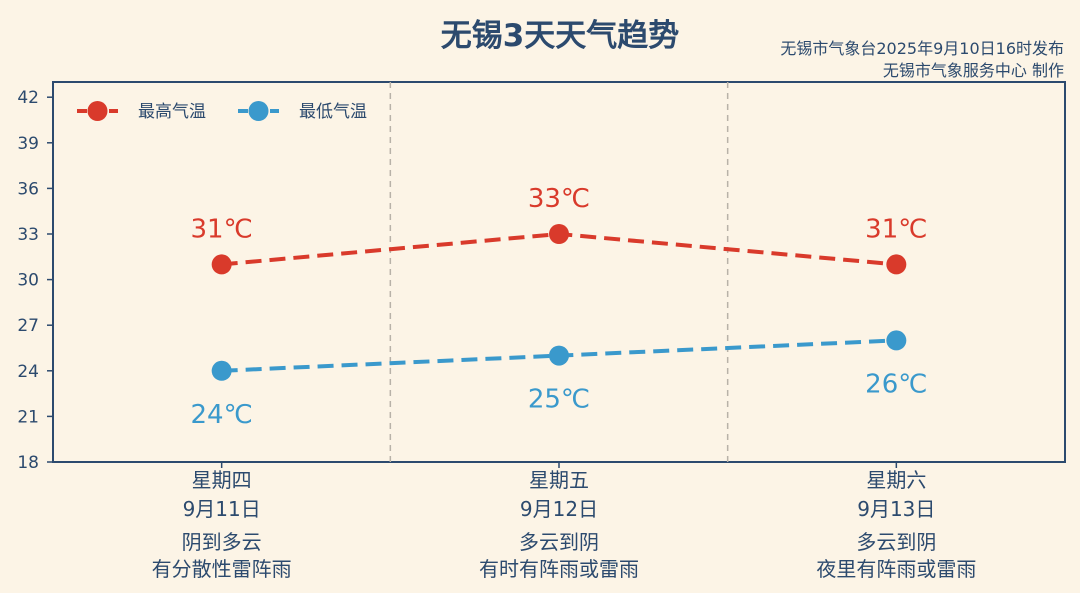 This screenshot has width=1080, height=593. Describe the element at coordinates (222, 509) in the screenshot. I see `x-label-date: 9月11日` at that location.